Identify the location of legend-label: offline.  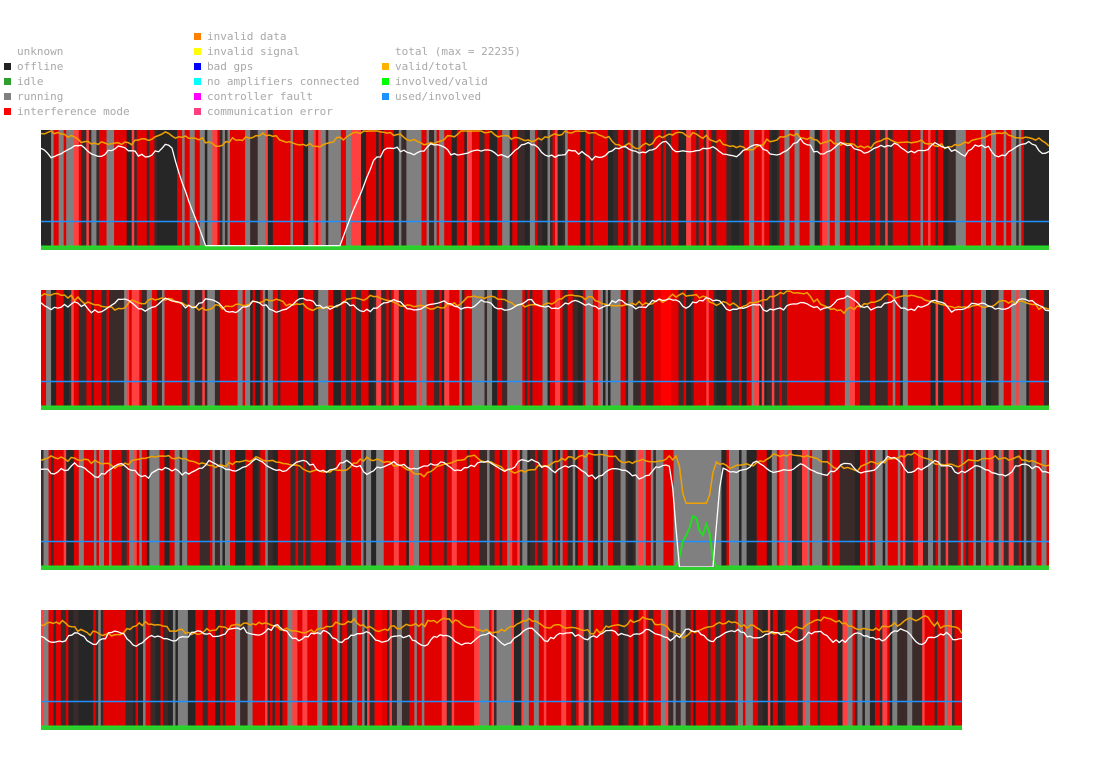
(40, 66).